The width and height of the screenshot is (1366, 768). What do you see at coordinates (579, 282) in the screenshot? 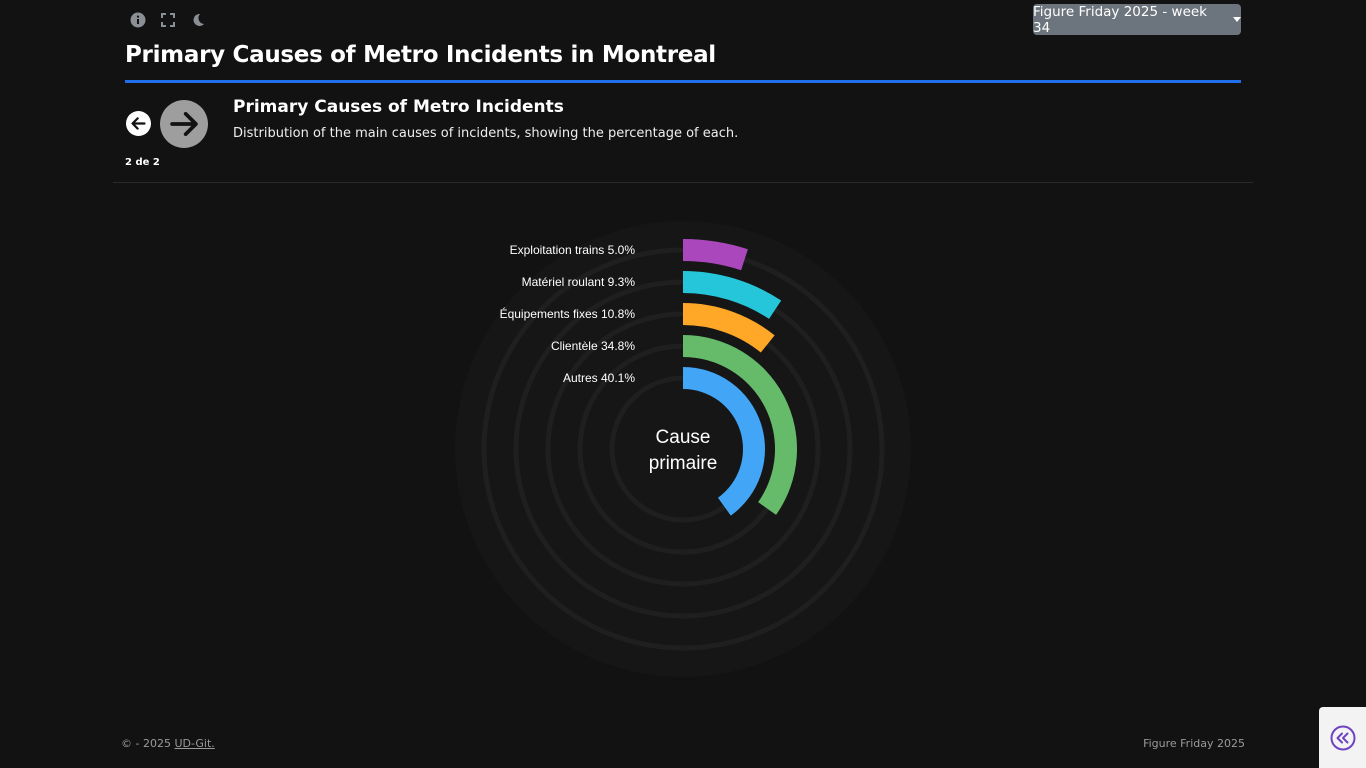
I see `bar-label: Matériel roulant 9.3%` at bounding box center [579, 282].